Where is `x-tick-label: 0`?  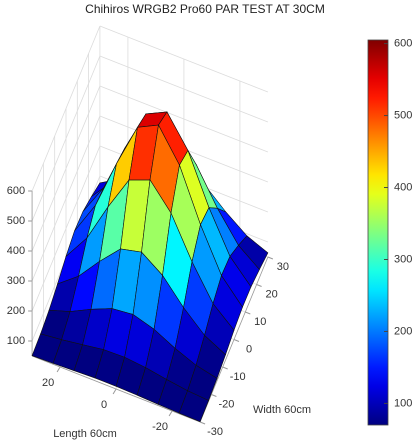 x-tick-label: 0 is located at coordinates (104, 405).